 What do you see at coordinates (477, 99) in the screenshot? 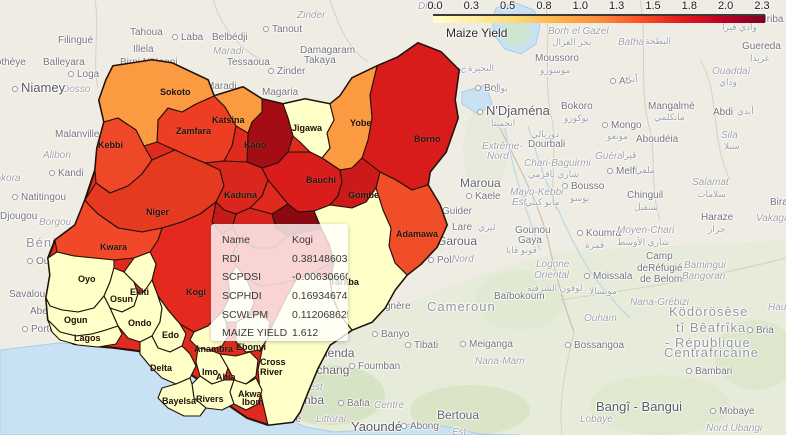
I see `lake-chad-arm` at bounding box center [477, 99].